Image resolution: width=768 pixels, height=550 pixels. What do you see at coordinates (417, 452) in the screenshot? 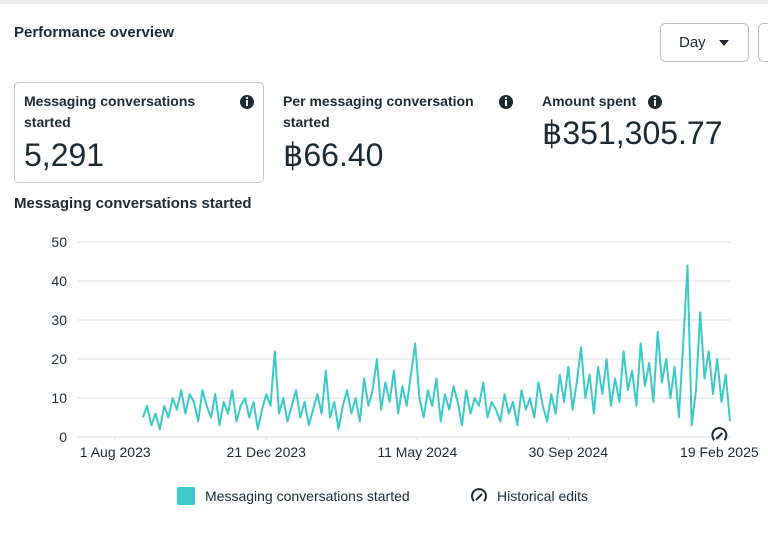
I see `x-tick-label: 11 May 2024` at bounding box center [417, 452].